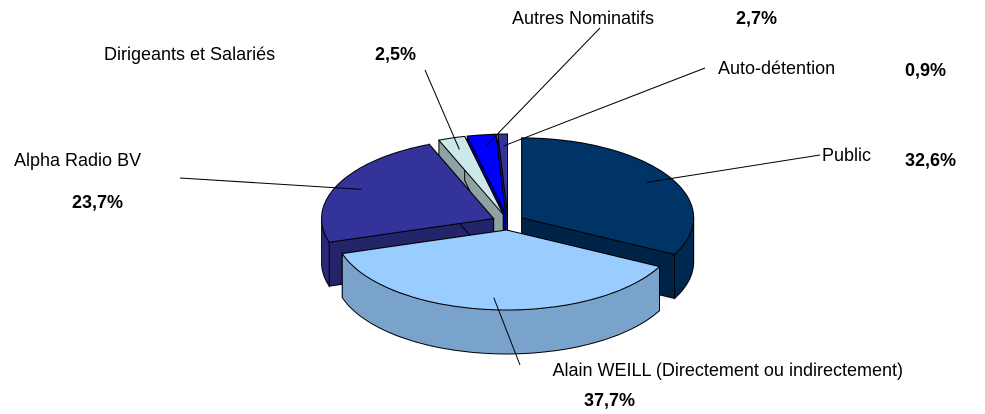  Describe the element at coordinates (396, 54) in the screenshot. I see `value-label: 2,5%` at that location.